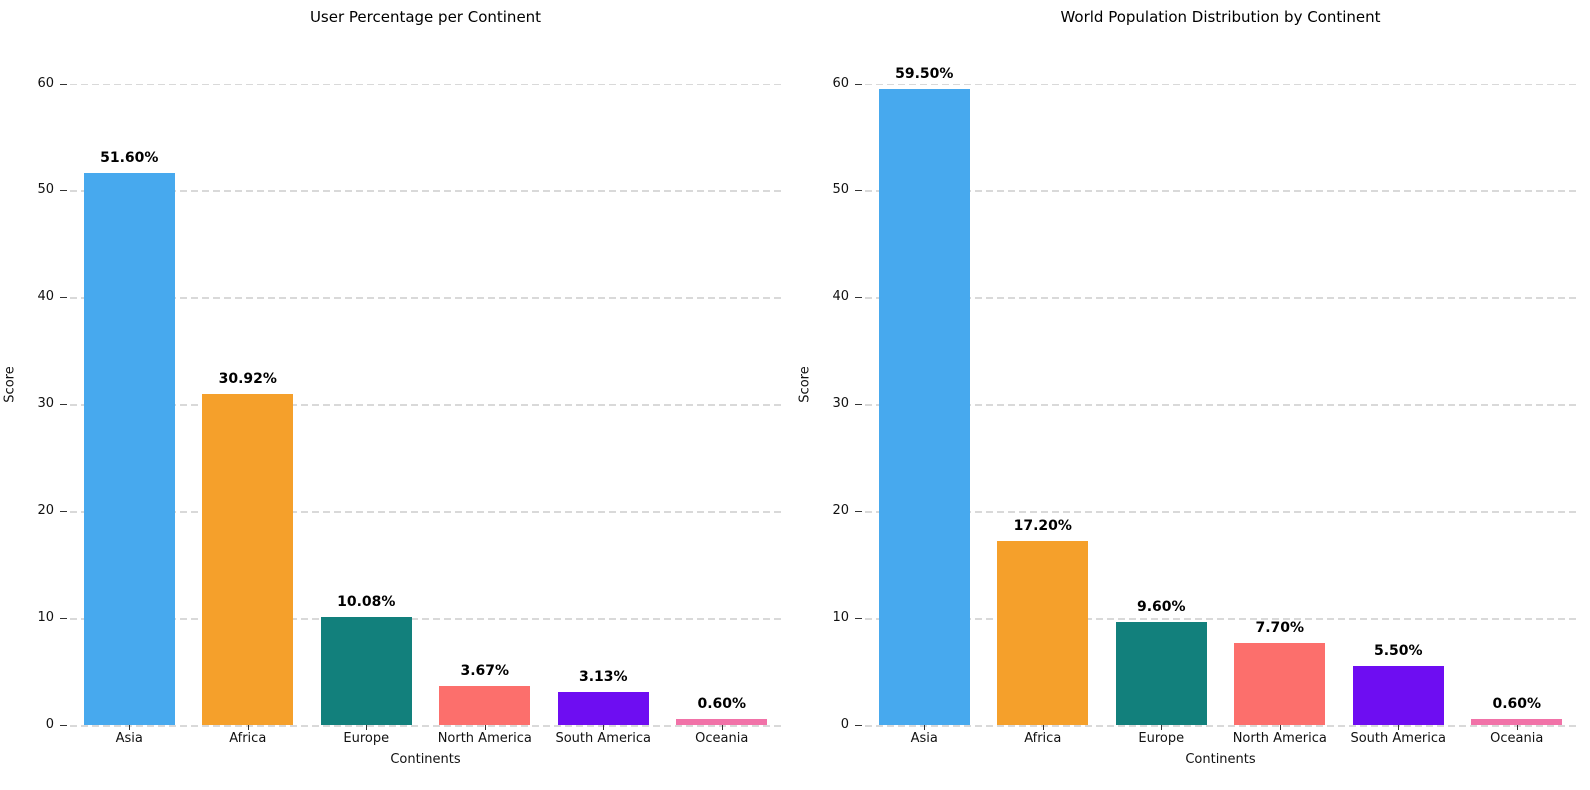 This screenshot has width=1590, height=790. Describe the element at coordinates (924, 73) in the screenshot. I see `bar-value-label: 59.50%` at that location.